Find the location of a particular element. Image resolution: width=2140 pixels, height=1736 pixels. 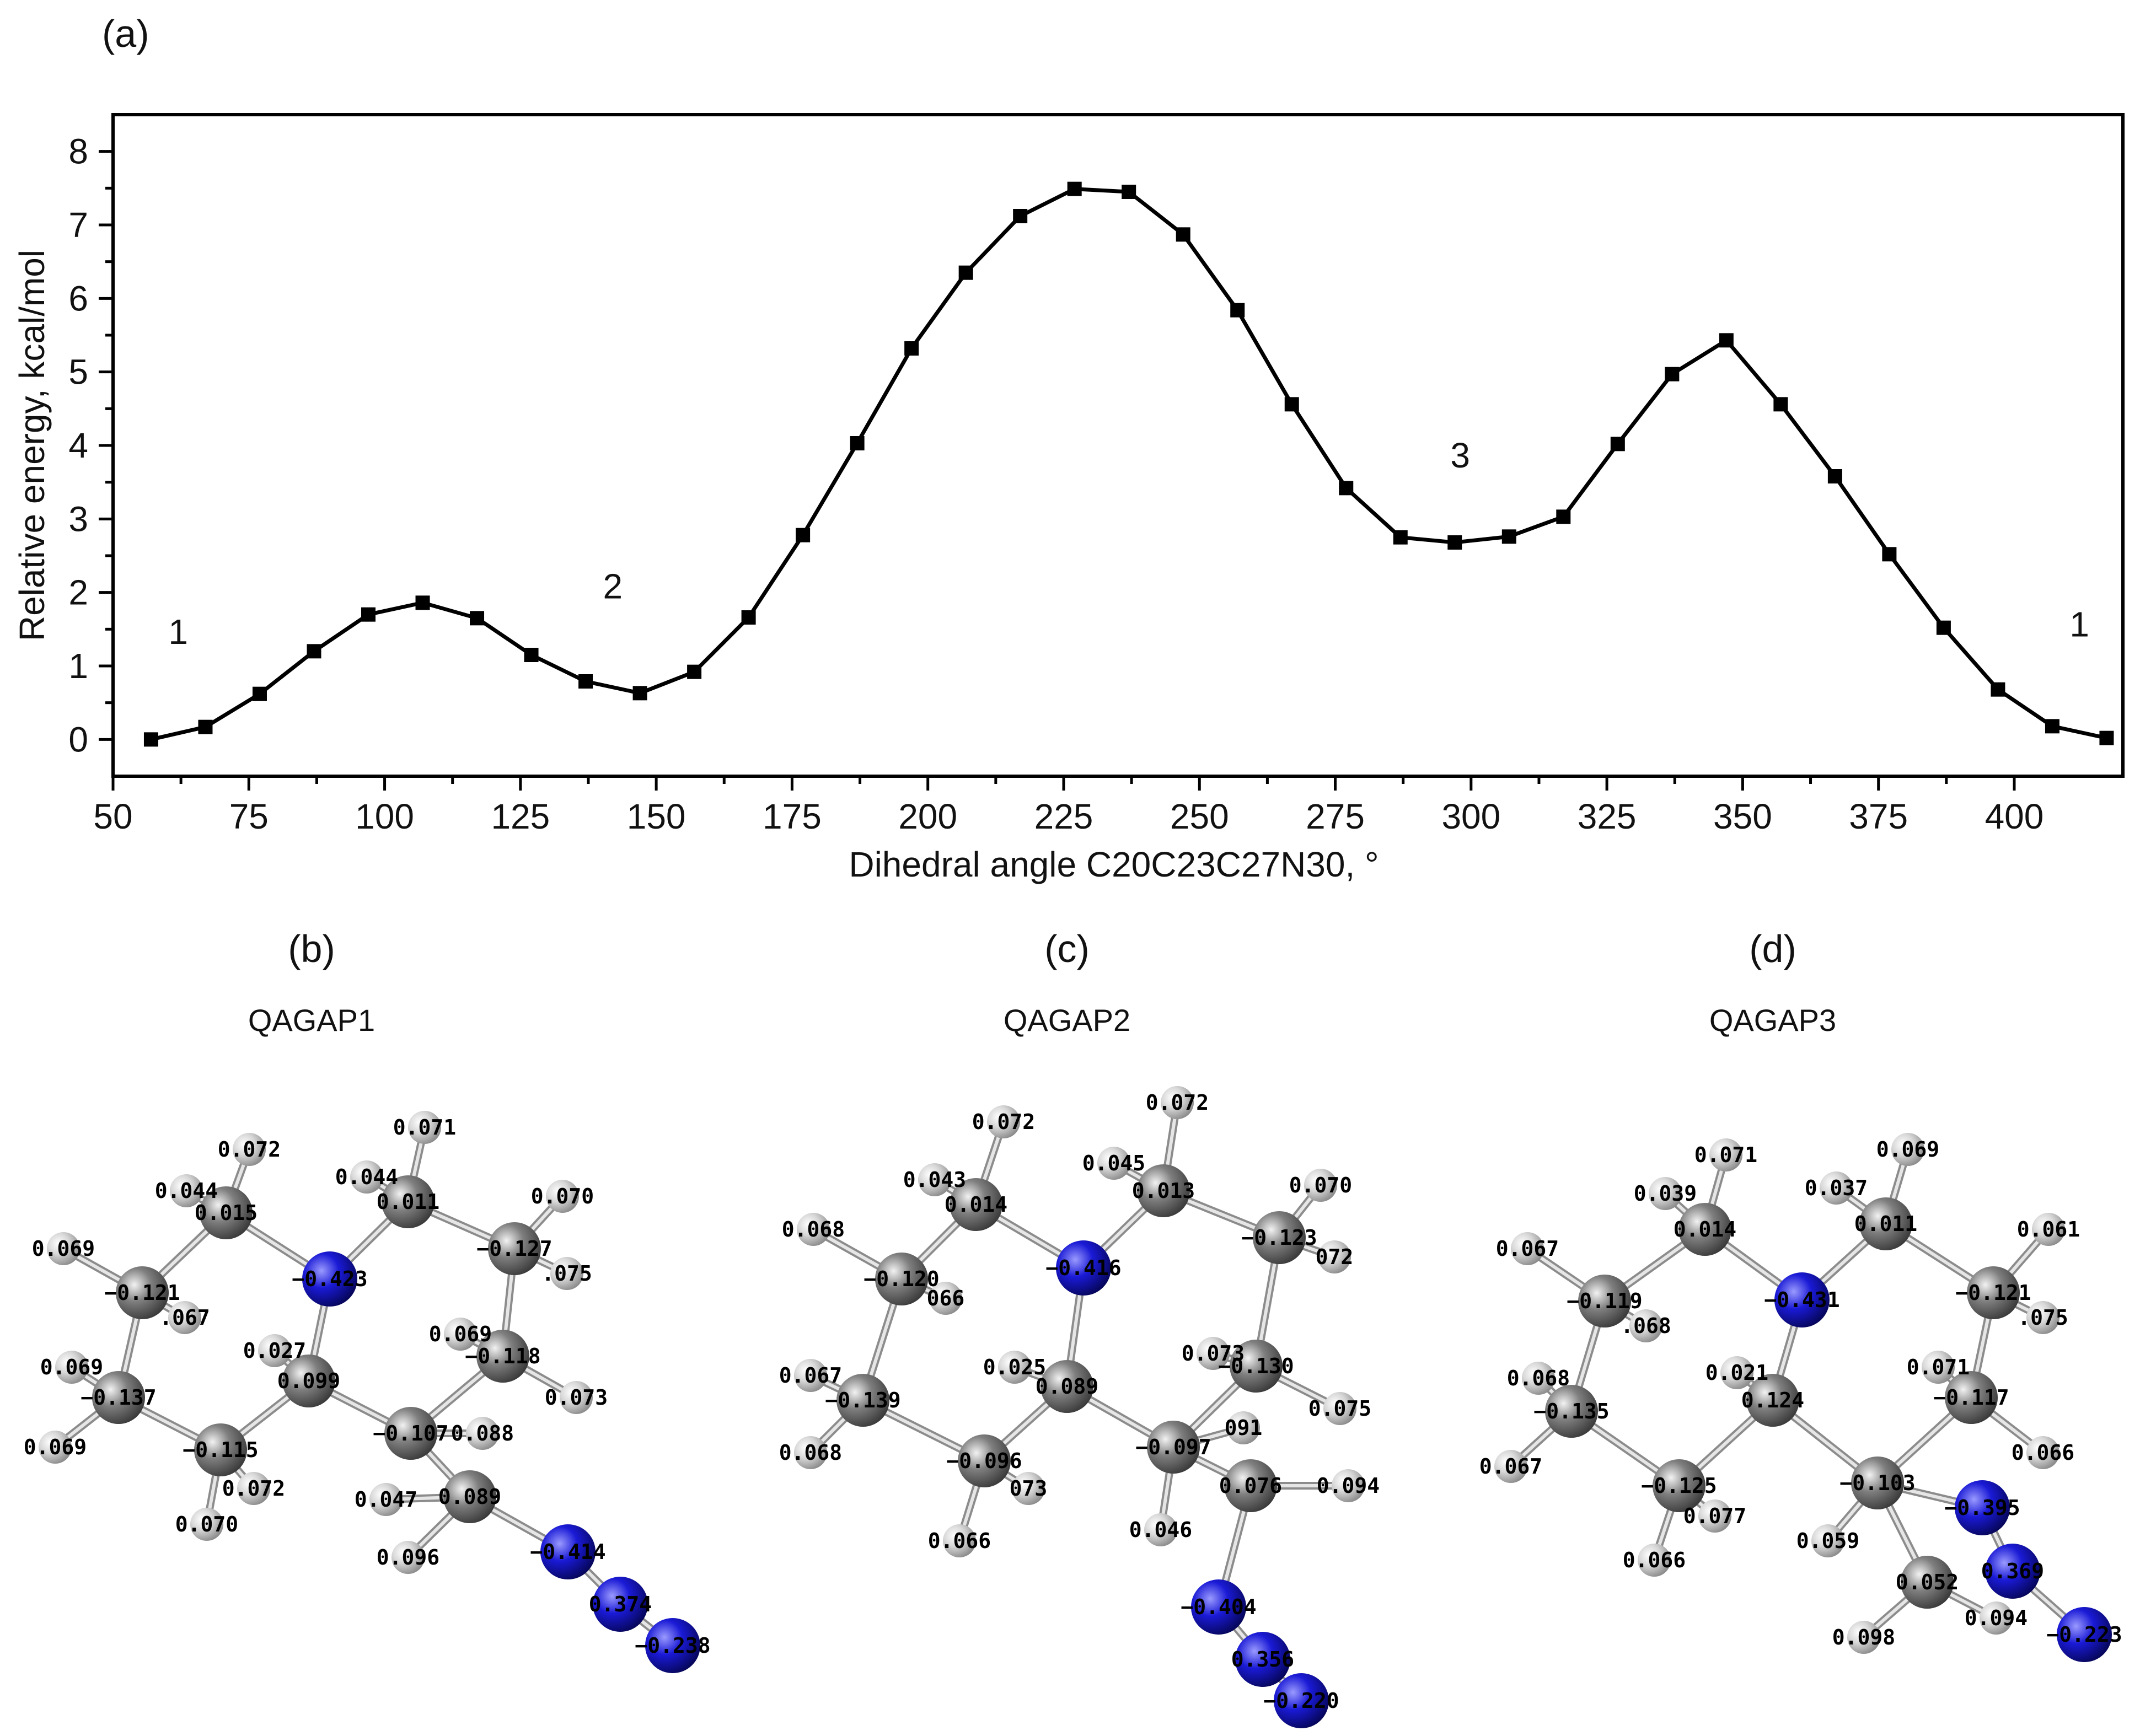

molecule-name: QAGAP1 is located at coordinates (311, 1020).